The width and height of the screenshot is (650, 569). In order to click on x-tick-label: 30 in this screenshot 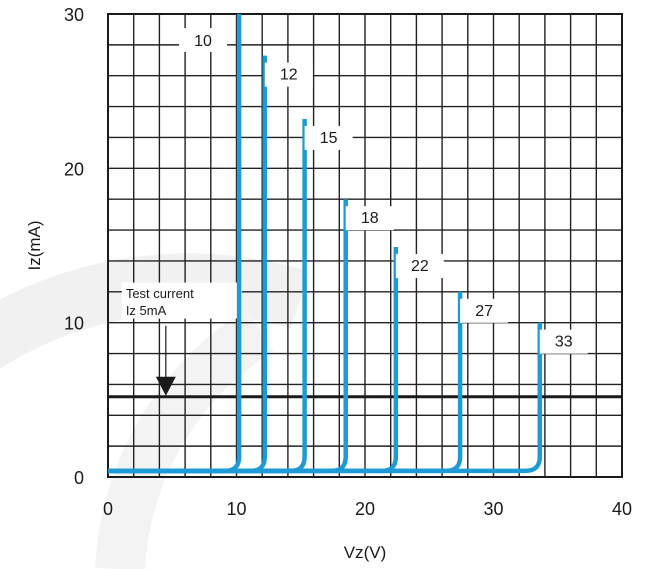, I will do `click(493, 509)`.